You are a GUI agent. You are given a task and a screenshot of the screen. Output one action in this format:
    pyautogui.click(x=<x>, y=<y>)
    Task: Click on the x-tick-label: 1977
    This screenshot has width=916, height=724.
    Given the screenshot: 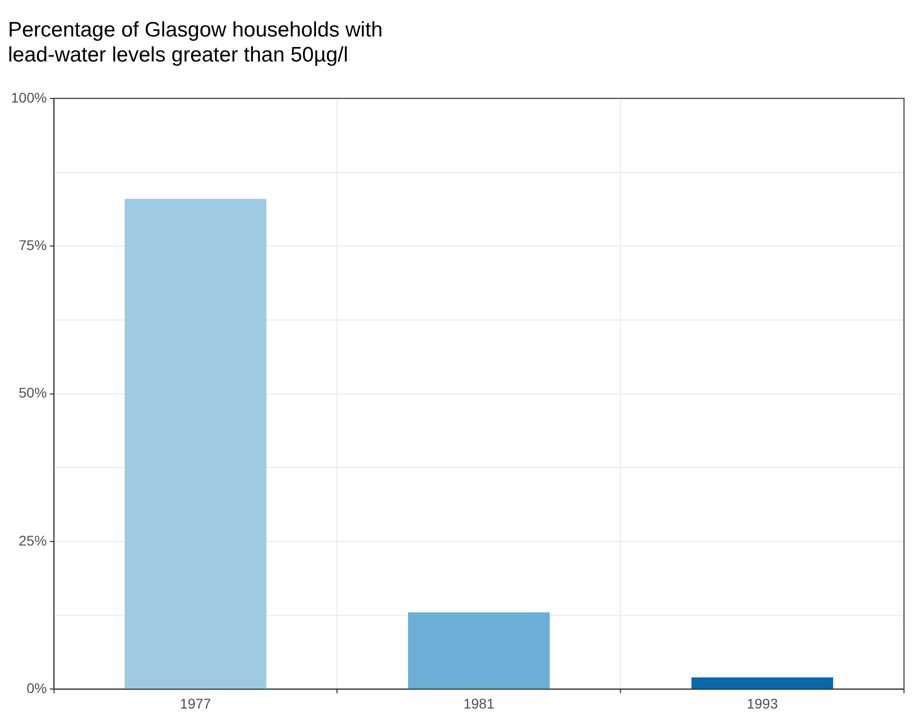 What is the action you would take?
    pyautogui.click(x=196, y=703)
    